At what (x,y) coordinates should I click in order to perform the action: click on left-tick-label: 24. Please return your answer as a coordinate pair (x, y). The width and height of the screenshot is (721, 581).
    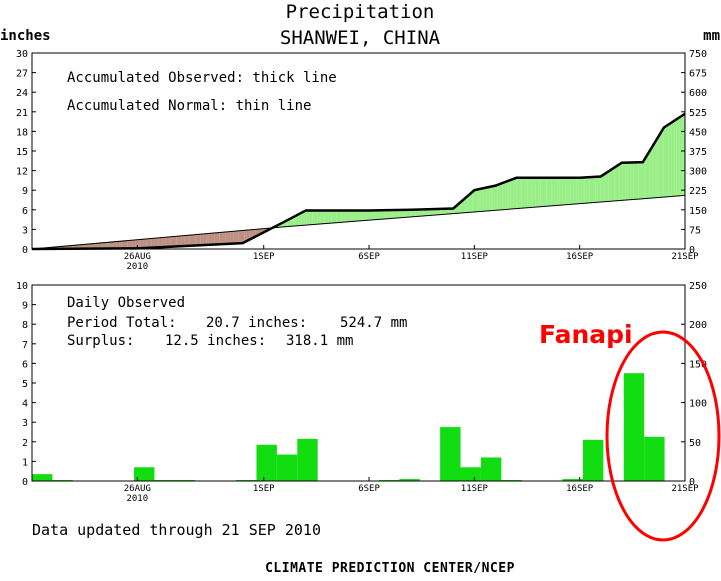
    Looking at the image, I should click on (22, 93).